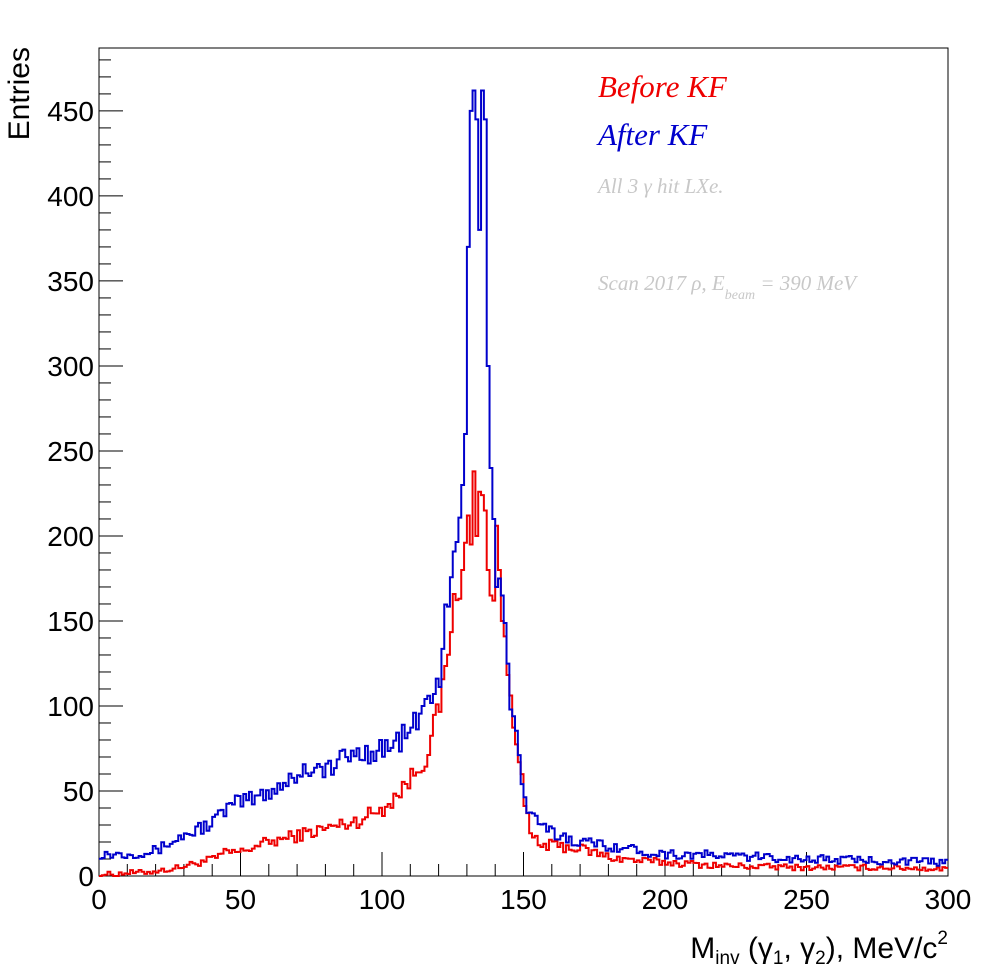  Describe the element at coordinates (663, 86) in the screenshot. I see `legend-before-kf: Before KF` at that location.